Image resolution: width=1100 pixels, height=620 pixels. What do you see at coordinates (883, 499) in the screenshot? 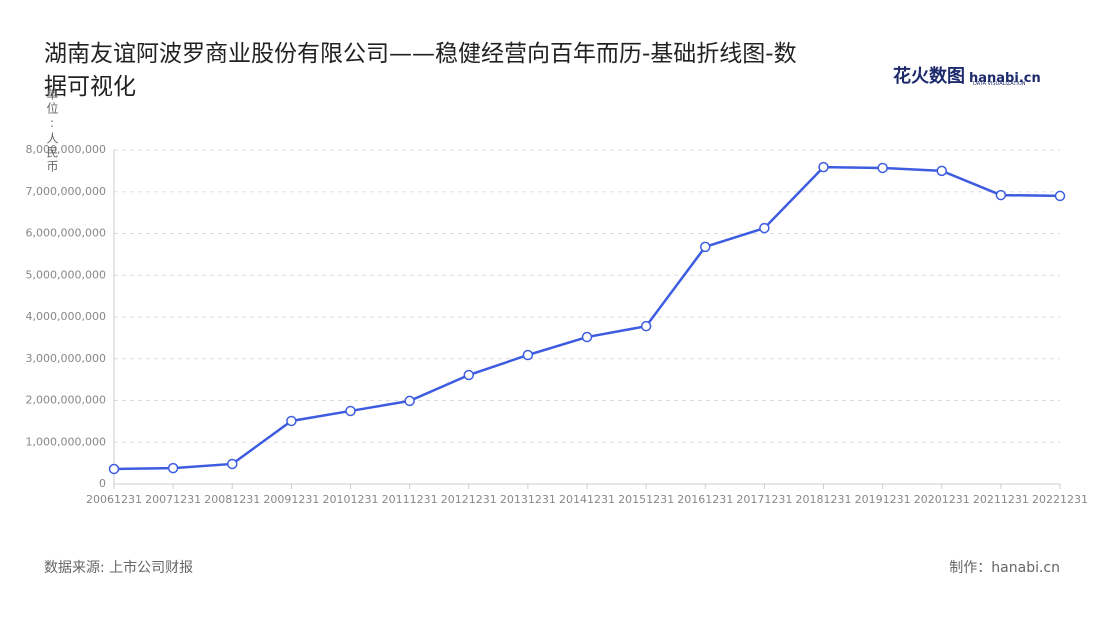
I see `x-tick-label: 20191231` at bounding box center [883, 499].